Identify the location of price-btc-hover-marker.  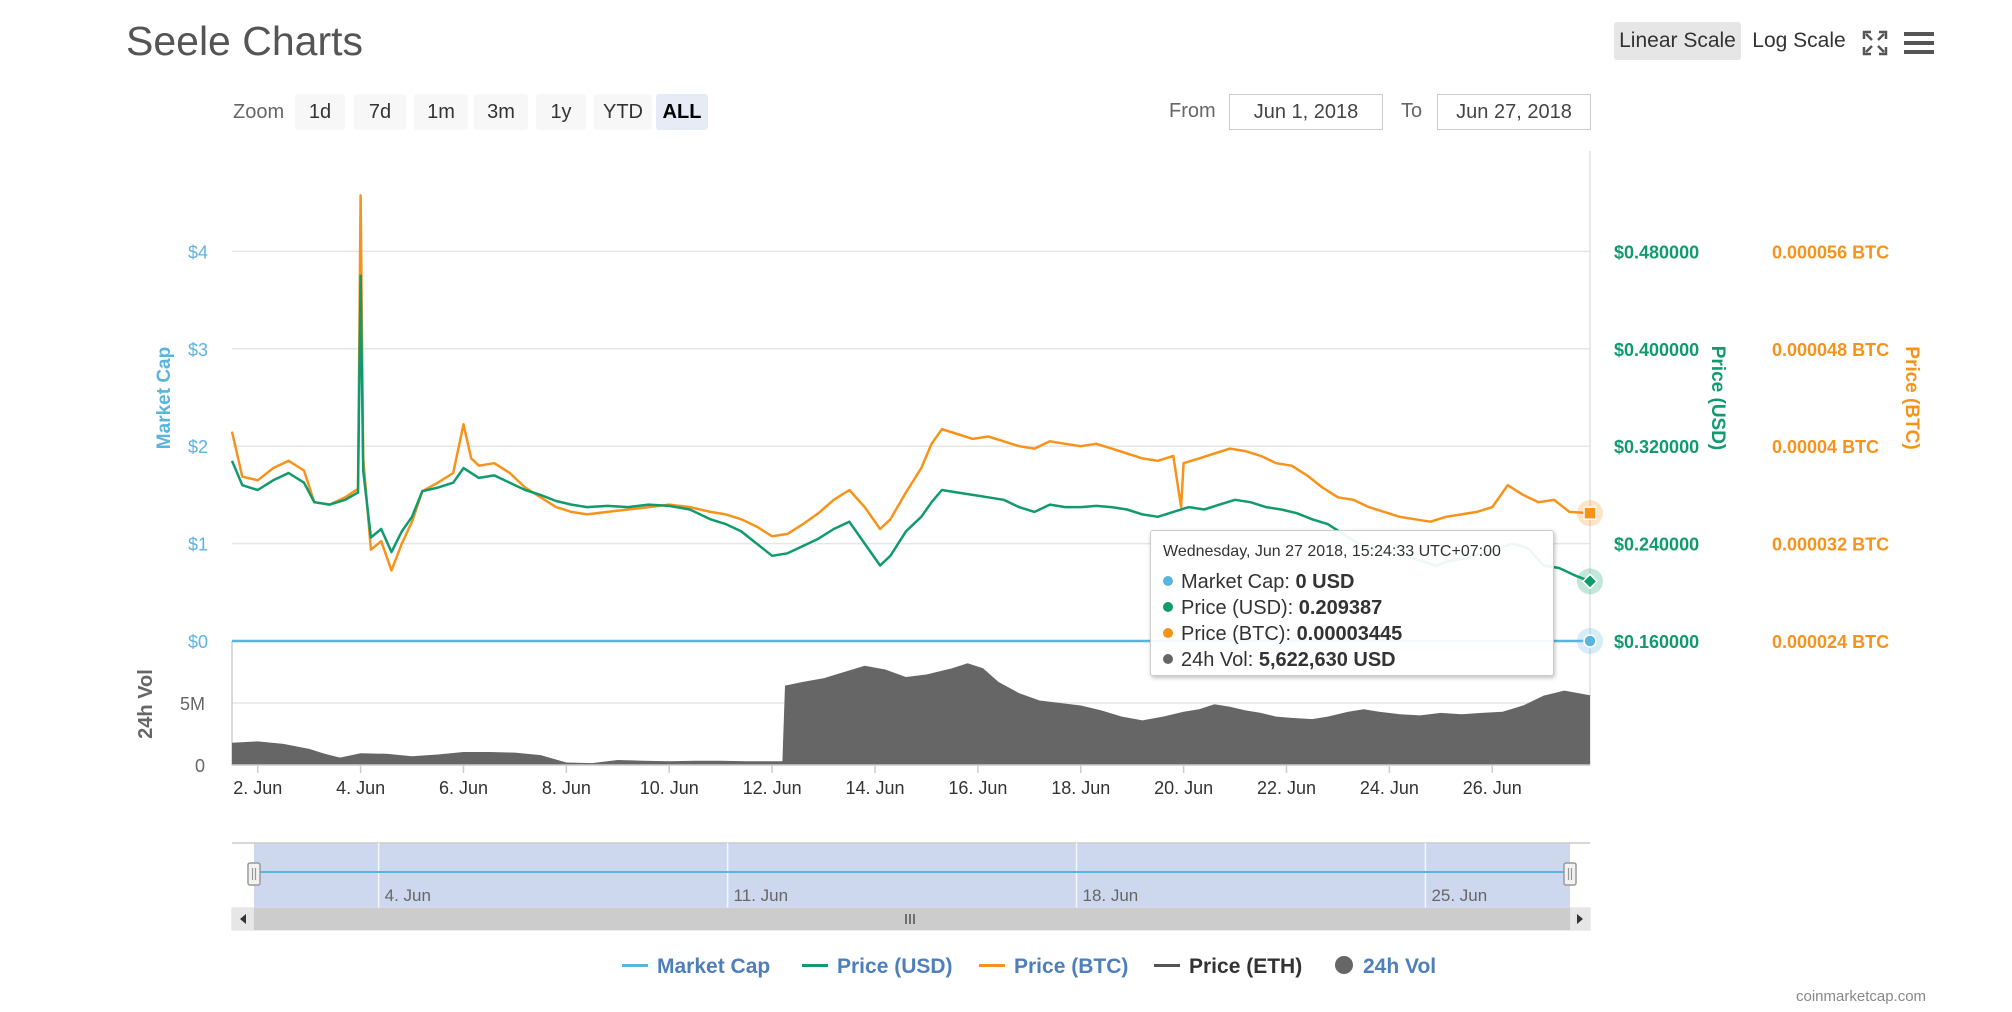
(1590, 513).